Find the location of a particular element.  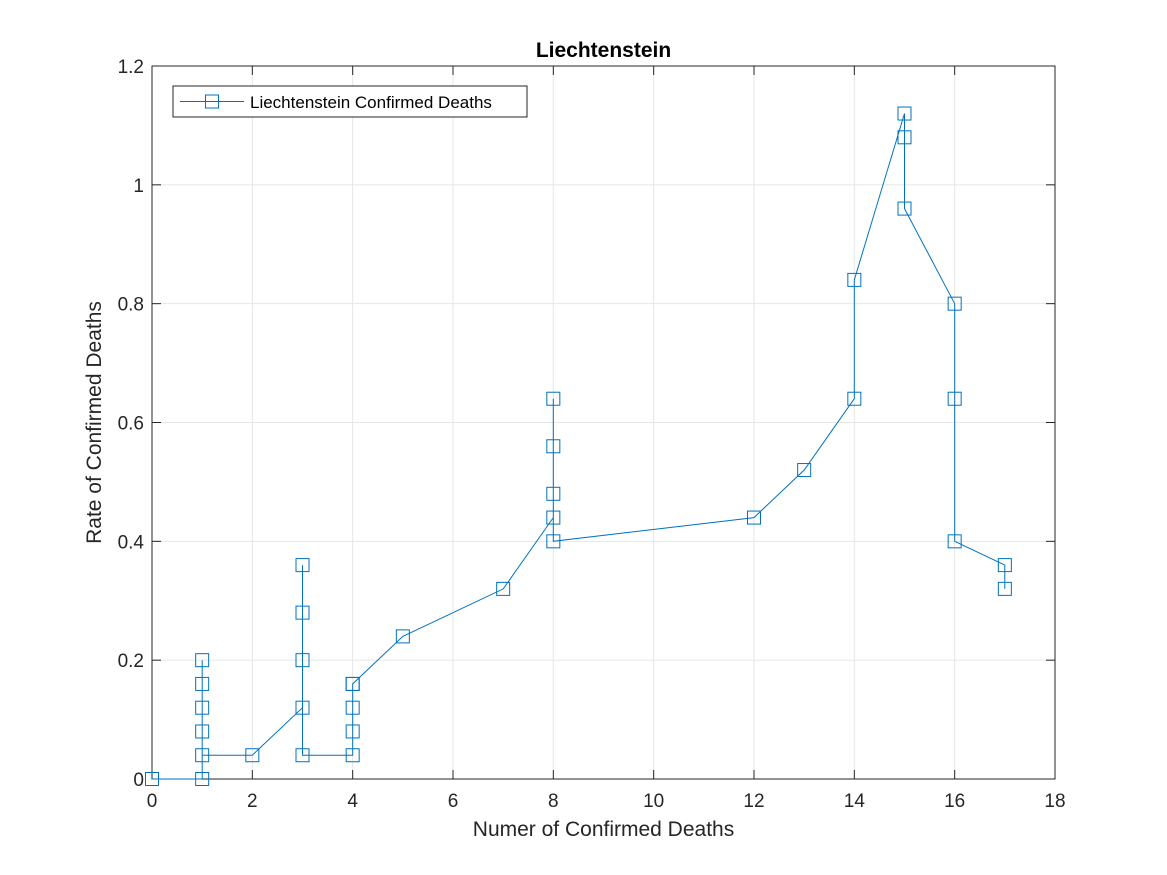

chart-title: Liechtenstein is located at coordinates (603, 50).